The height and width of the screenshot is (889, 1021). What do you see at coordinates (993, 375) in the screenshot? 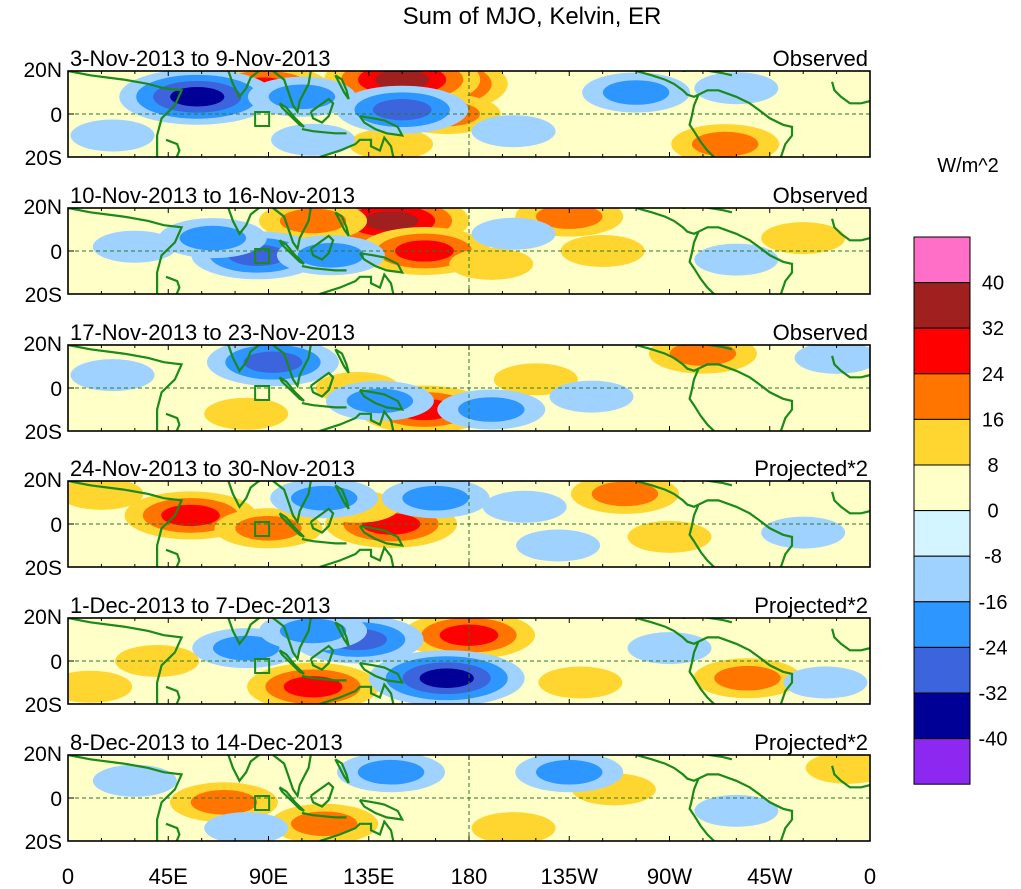
I see `colorbar-level-label: 24` at bounding box center [993, 375].